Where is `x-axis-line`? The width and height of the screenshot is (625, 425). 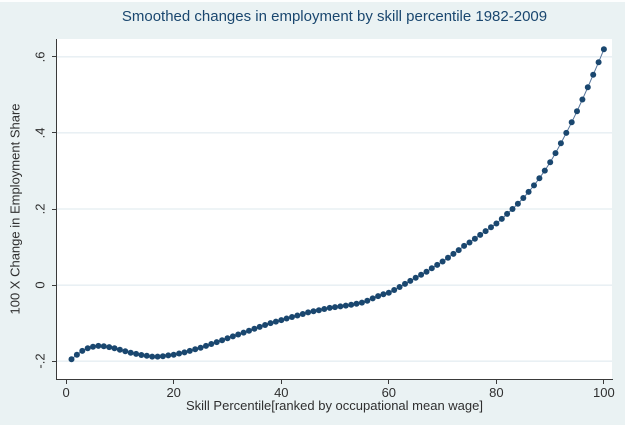
x-axis-line is located at coordinates (334, 379).